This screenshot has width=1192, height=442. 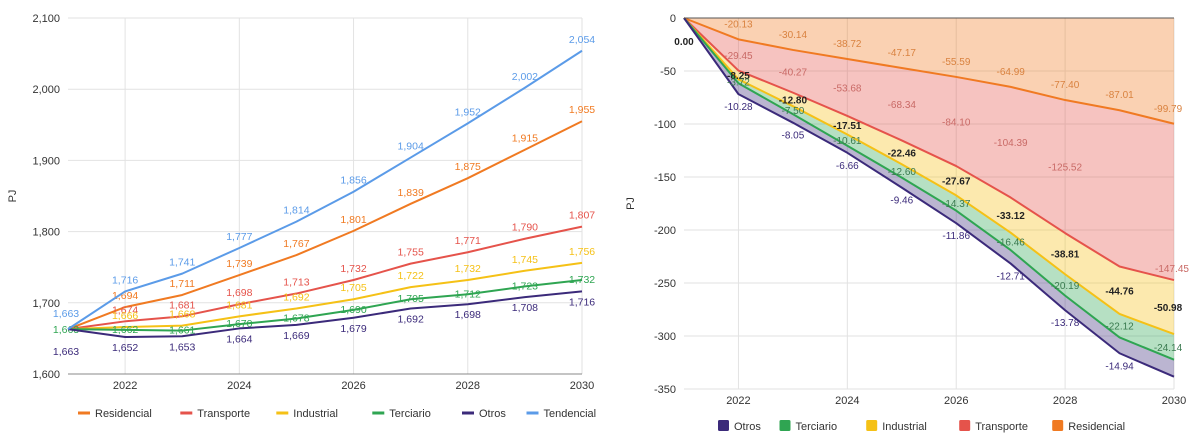 I want to click on data-label: 1,767, so click(x=296, y=244).